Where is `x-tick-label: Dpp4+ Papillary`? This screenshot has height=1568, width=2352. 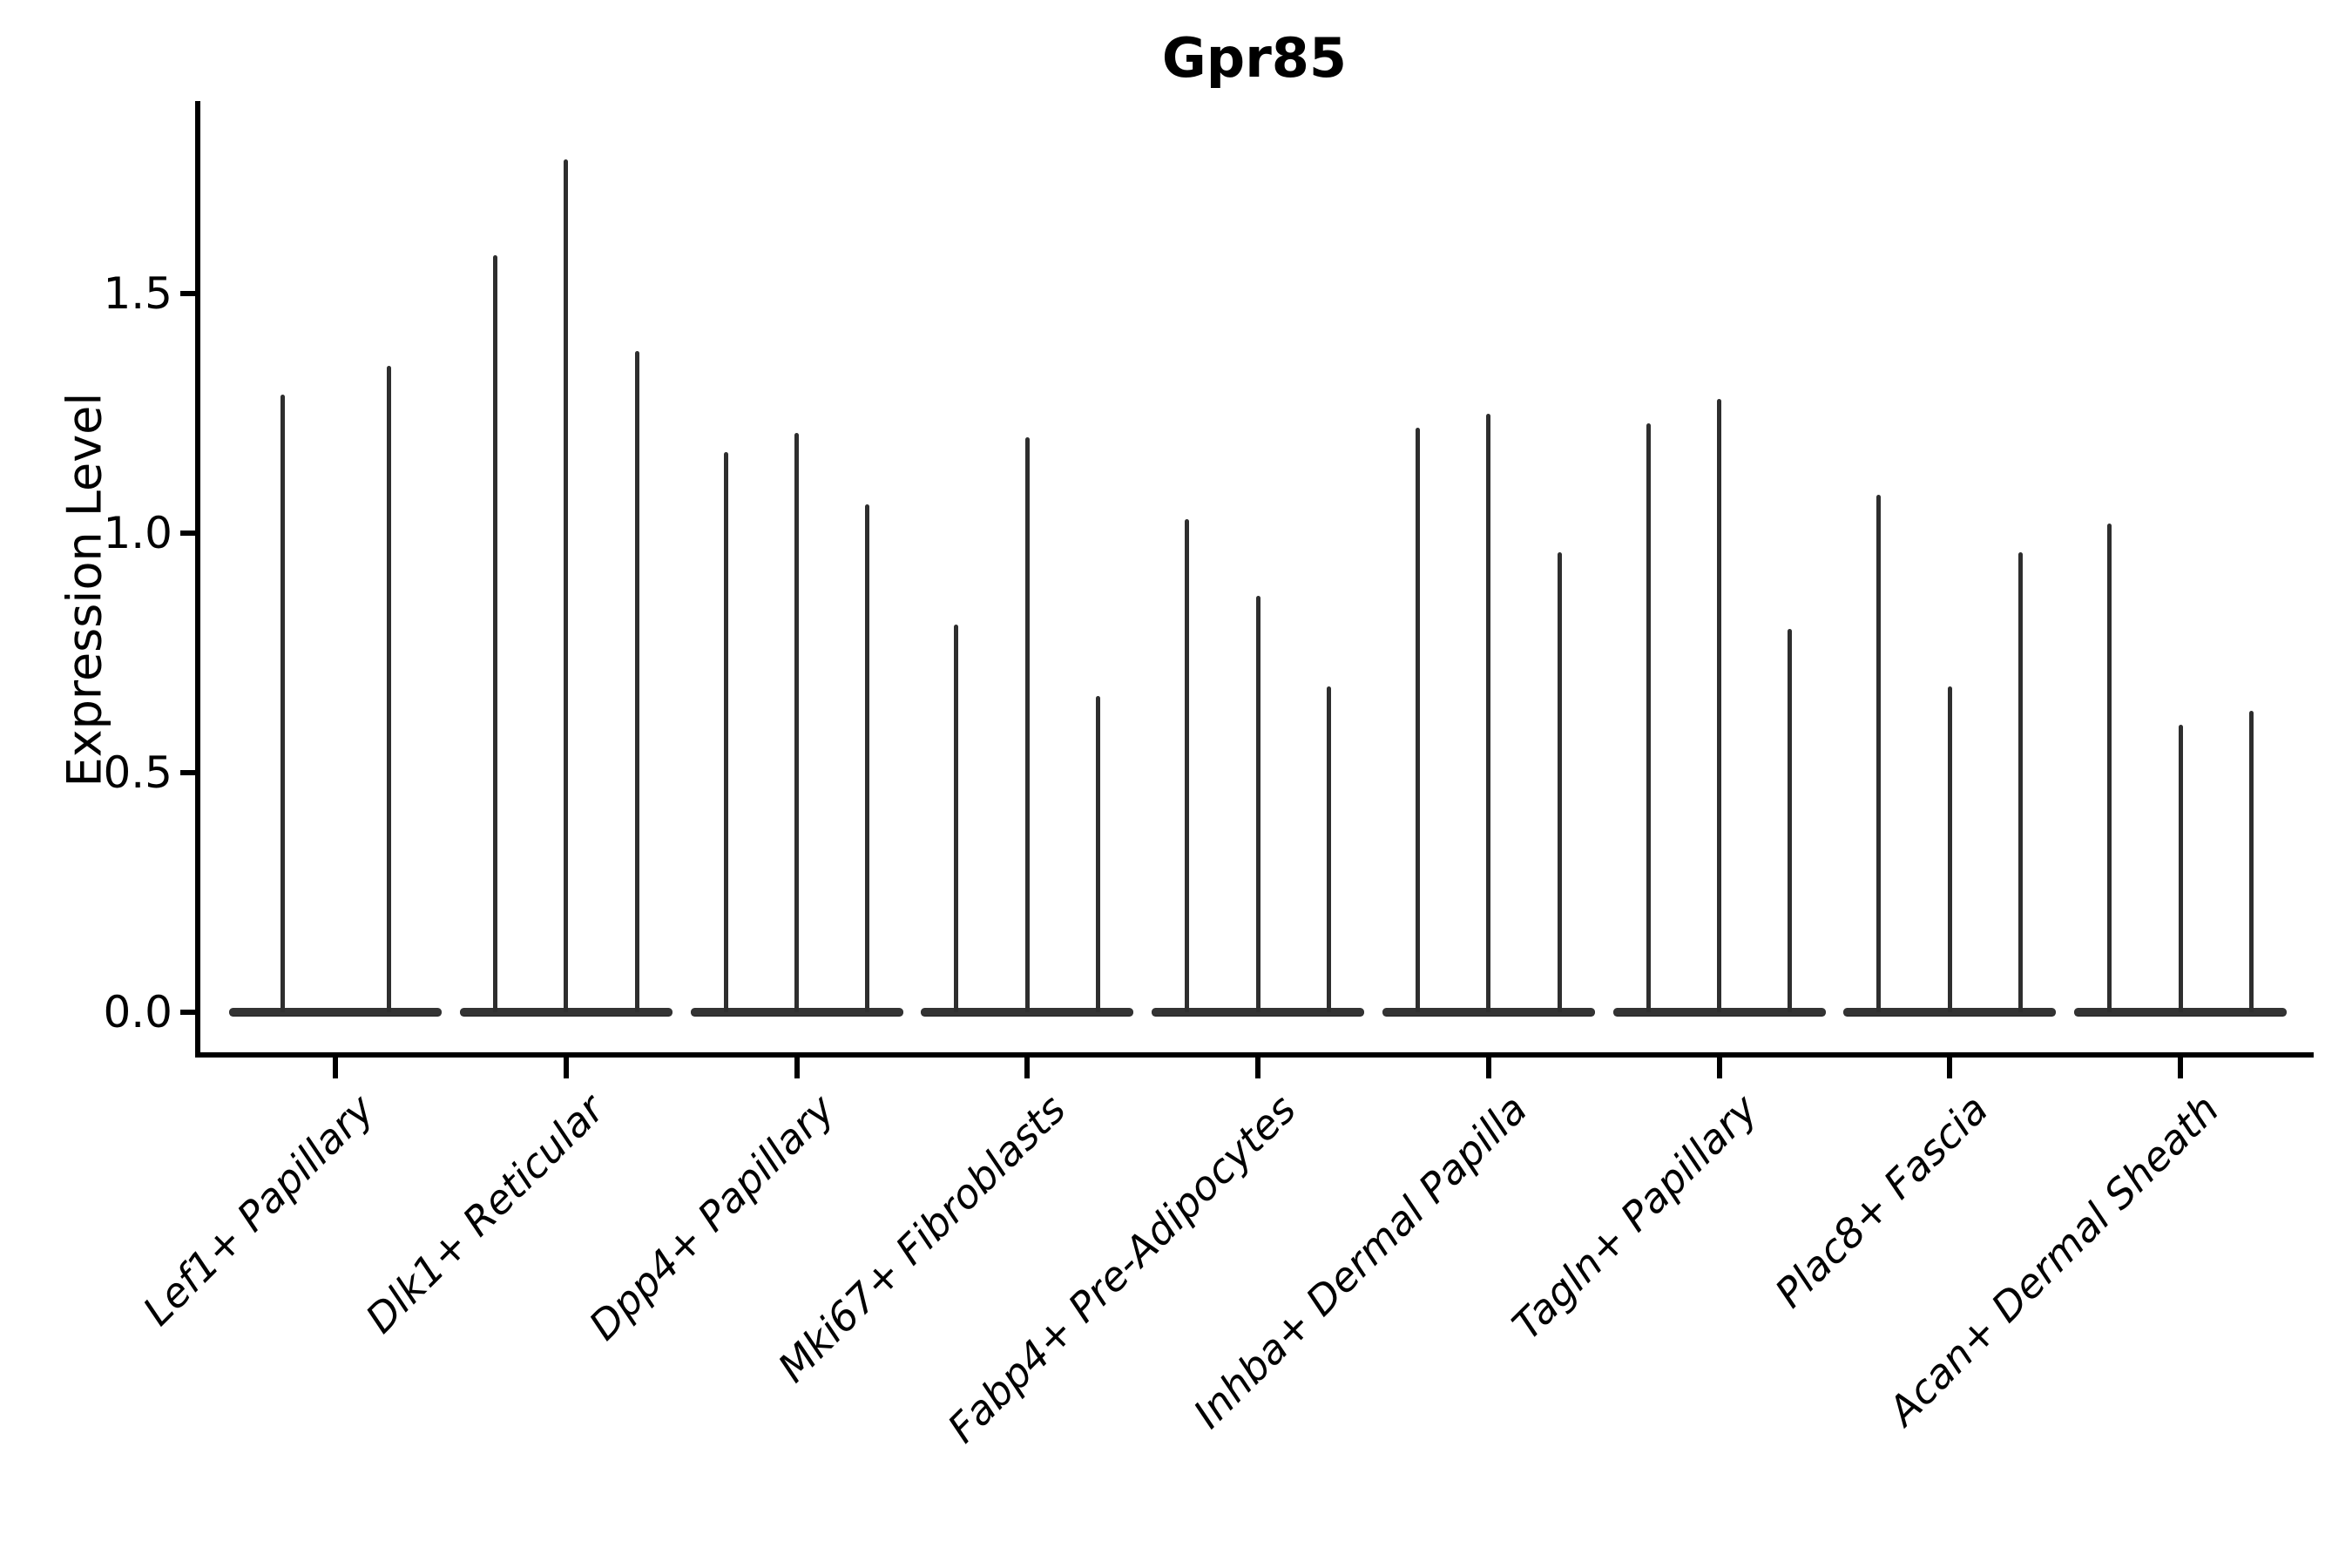
x-tick-label: Dpp4+ Papillary is located at coordinates (712, 1217).